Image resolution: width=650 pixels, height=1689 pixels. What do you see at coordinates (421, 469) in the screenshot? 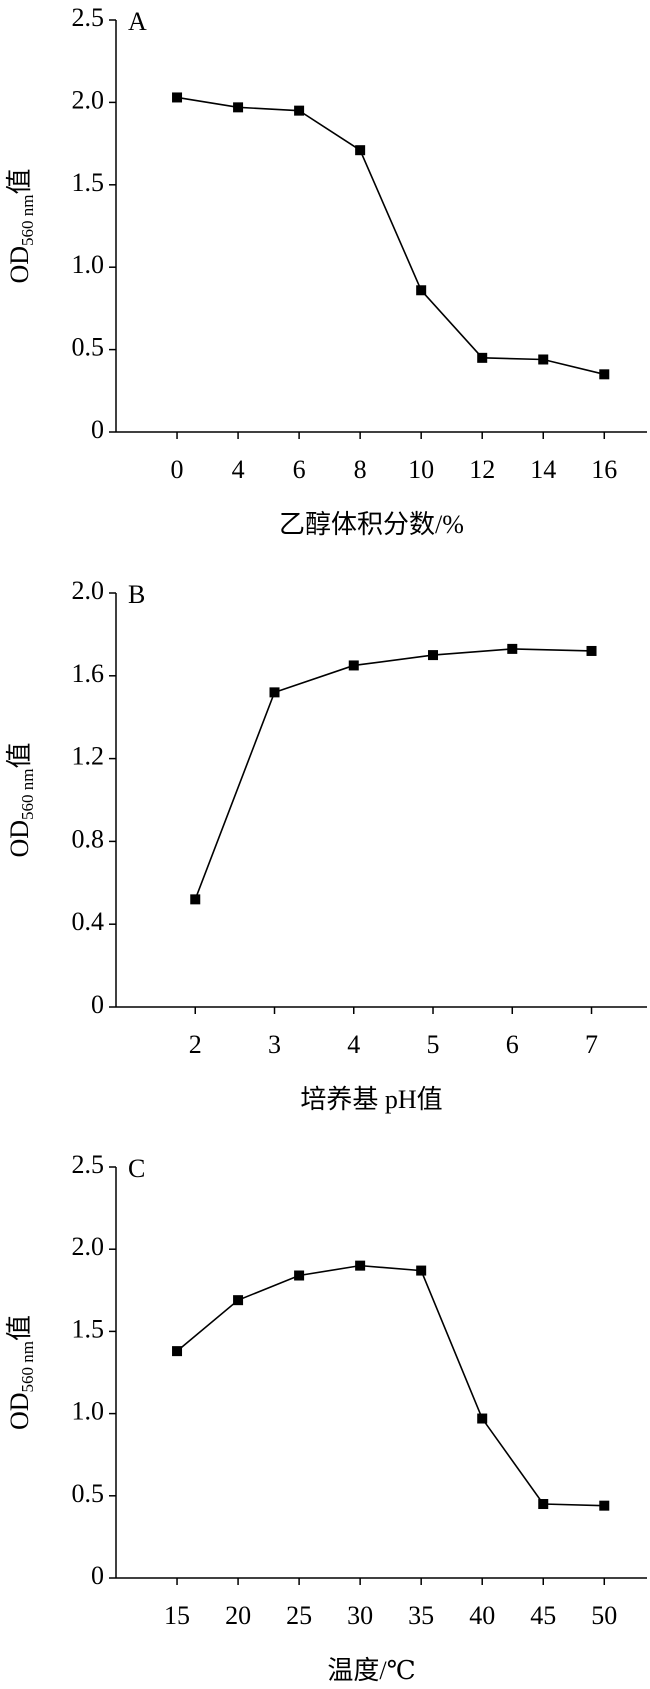
I see `x-tick-label: 10` at bounding box center [421, 469].